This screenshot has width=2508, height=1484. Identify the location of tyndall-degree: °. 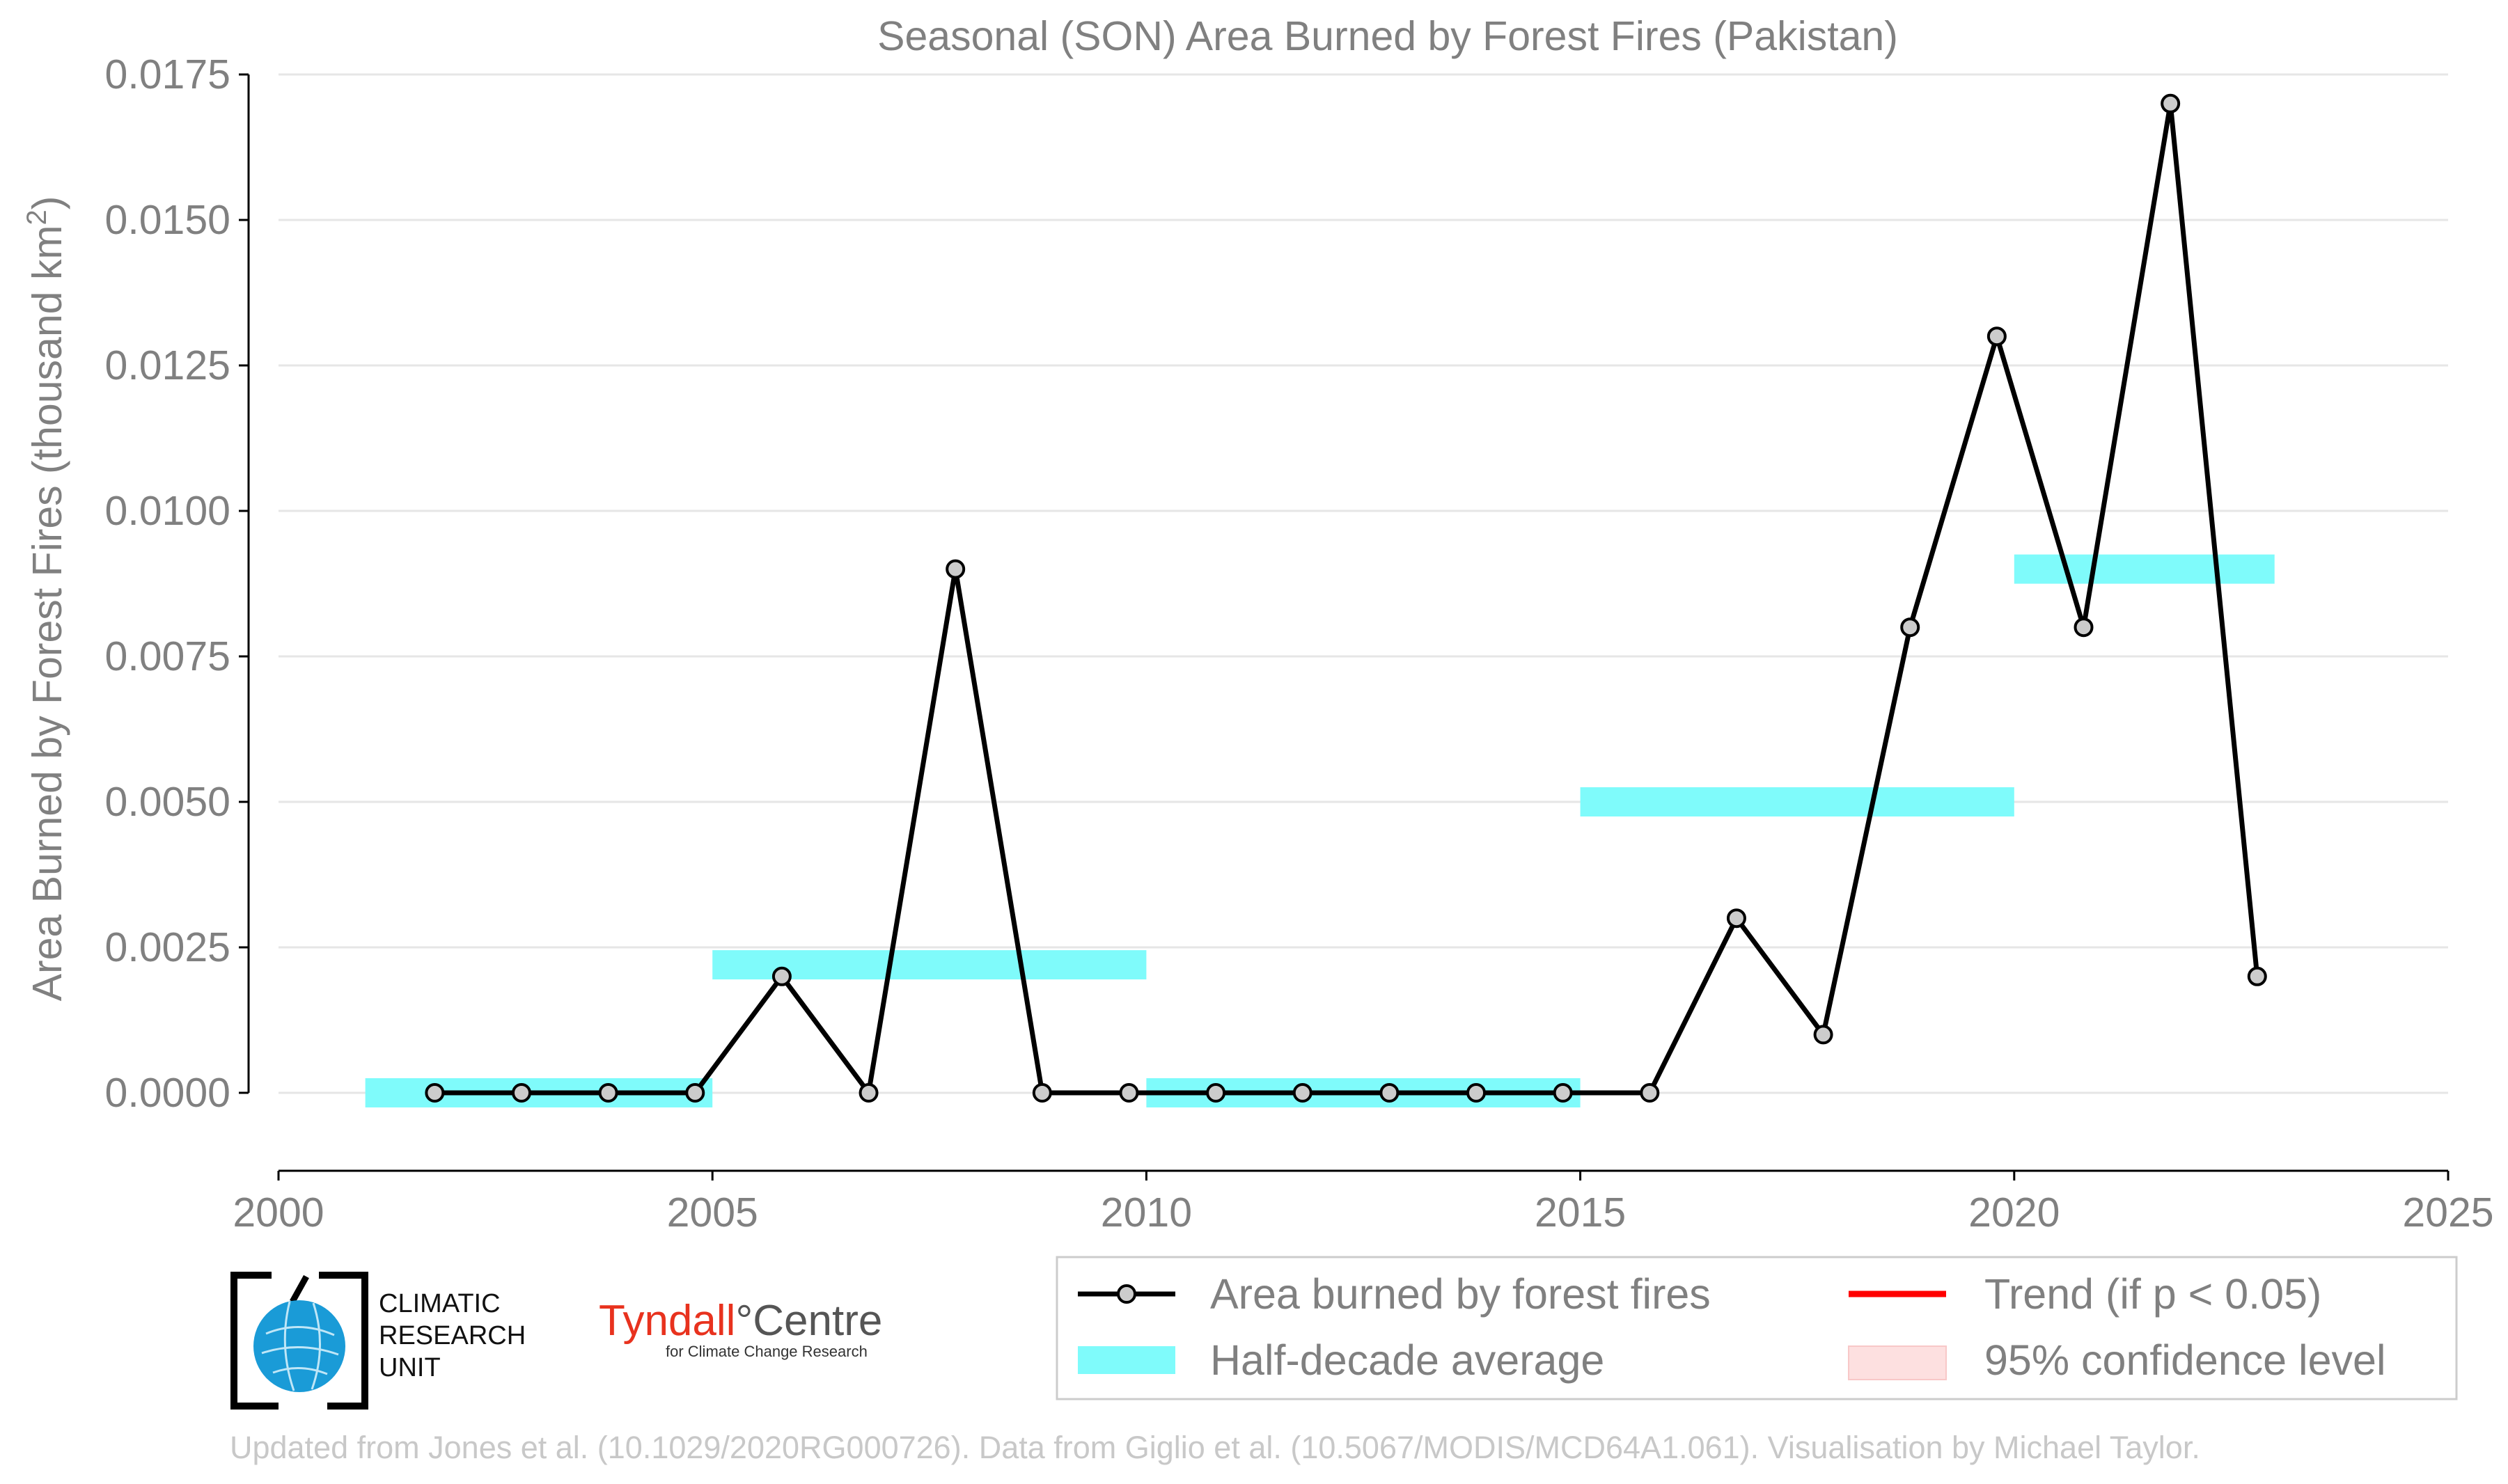
(744, 1321).